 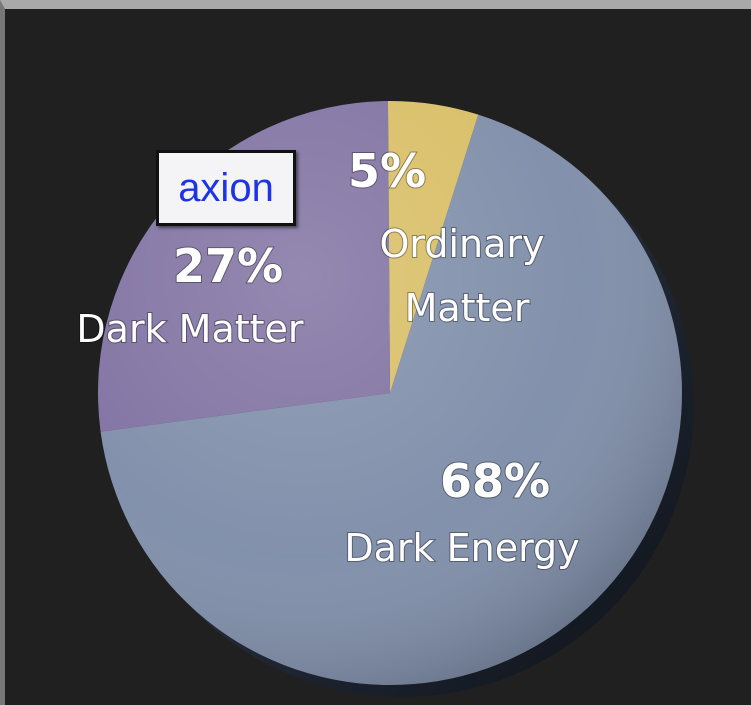 I want to click on slice-percent-ordinary-matter: 5%, so click(x=387, y=171).